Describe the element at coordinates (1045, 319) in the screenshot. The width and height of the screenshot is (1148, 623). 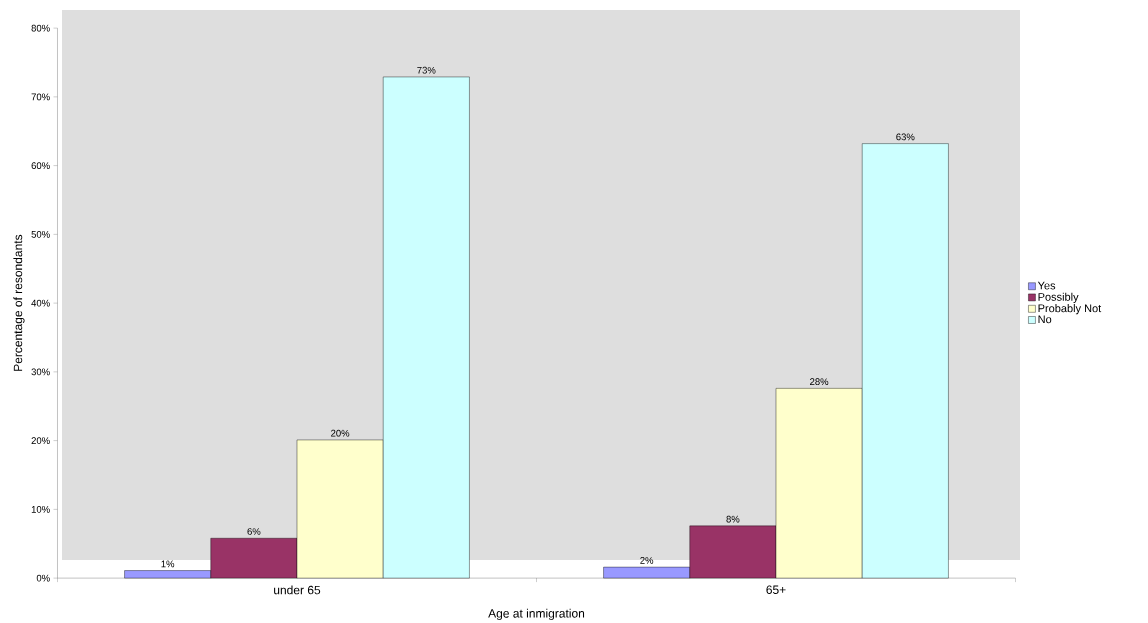
I see `legend-label: No` at that location.